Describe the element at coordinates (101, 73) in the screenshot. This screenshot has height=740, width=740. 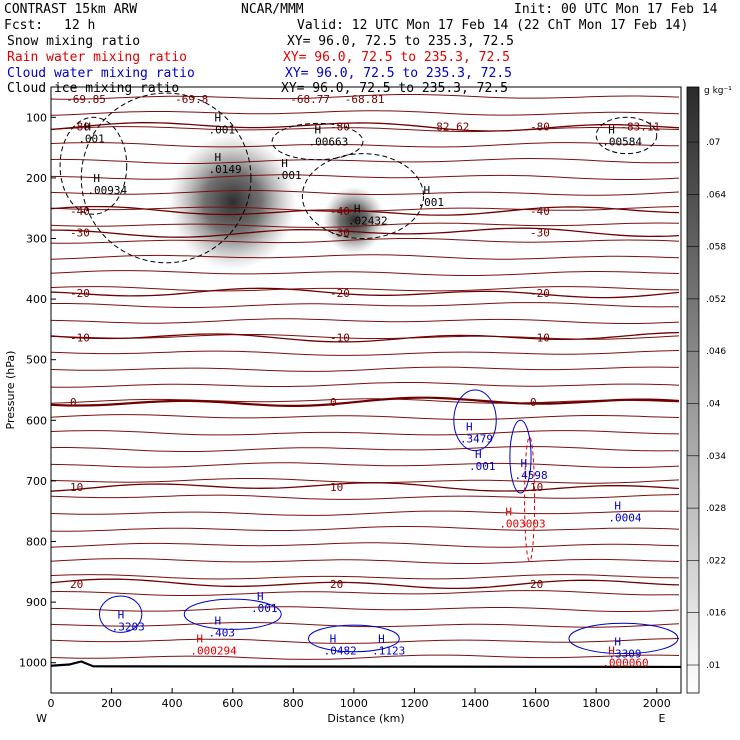
I see `legend-cloudwater-name: Cloud water mixing ratio` at that location.